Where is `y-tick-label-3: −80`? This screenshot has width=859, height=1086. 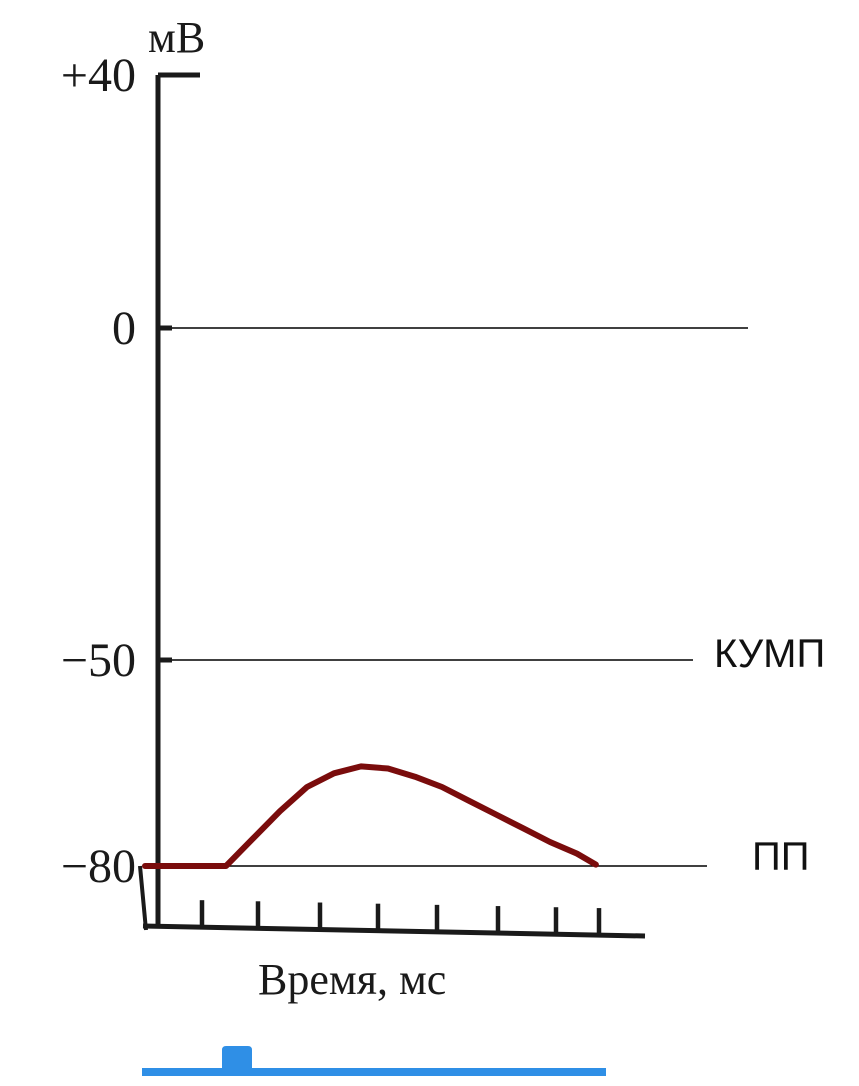
y-tick-label-3: −80 is located at coordinates (98, 866).